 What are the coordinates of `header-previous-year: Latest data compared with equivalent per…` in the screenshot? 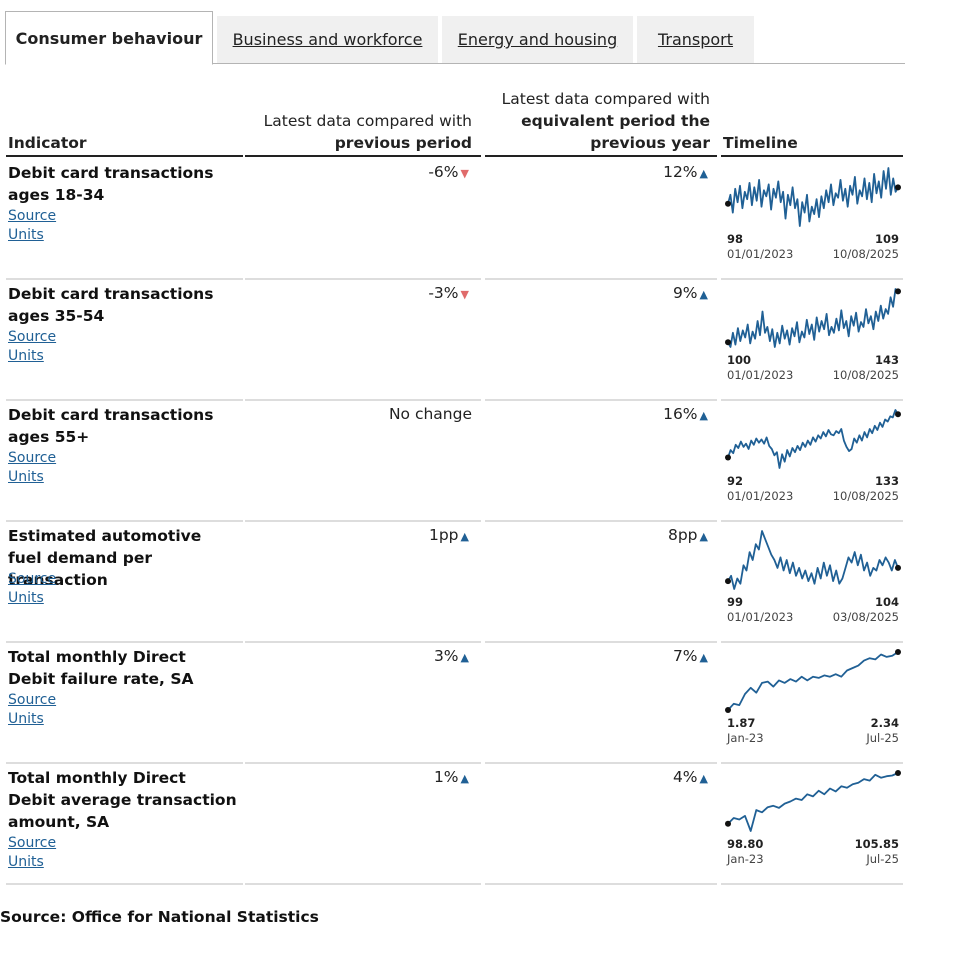 It's located at (596, 121).